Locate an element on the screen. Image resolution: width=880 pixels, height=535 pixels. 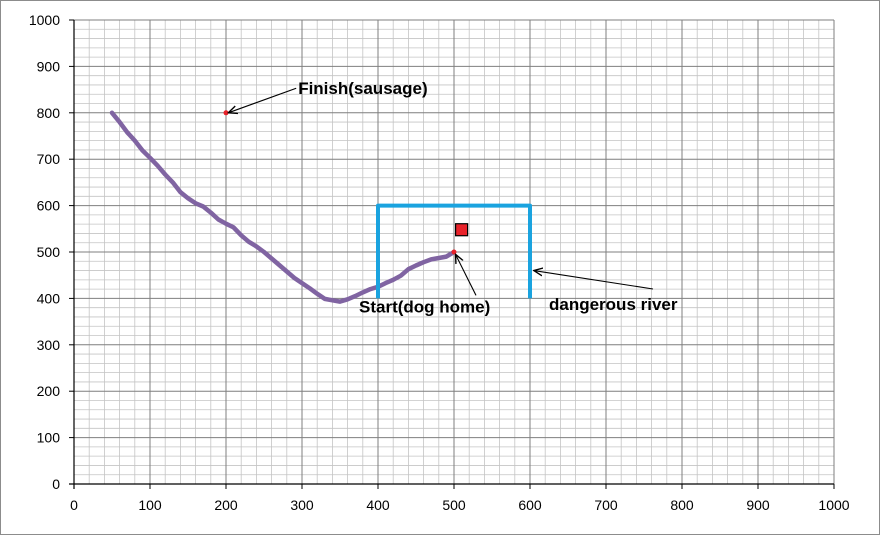
x-tick-label: 400 is located at coordinates (378, 505).